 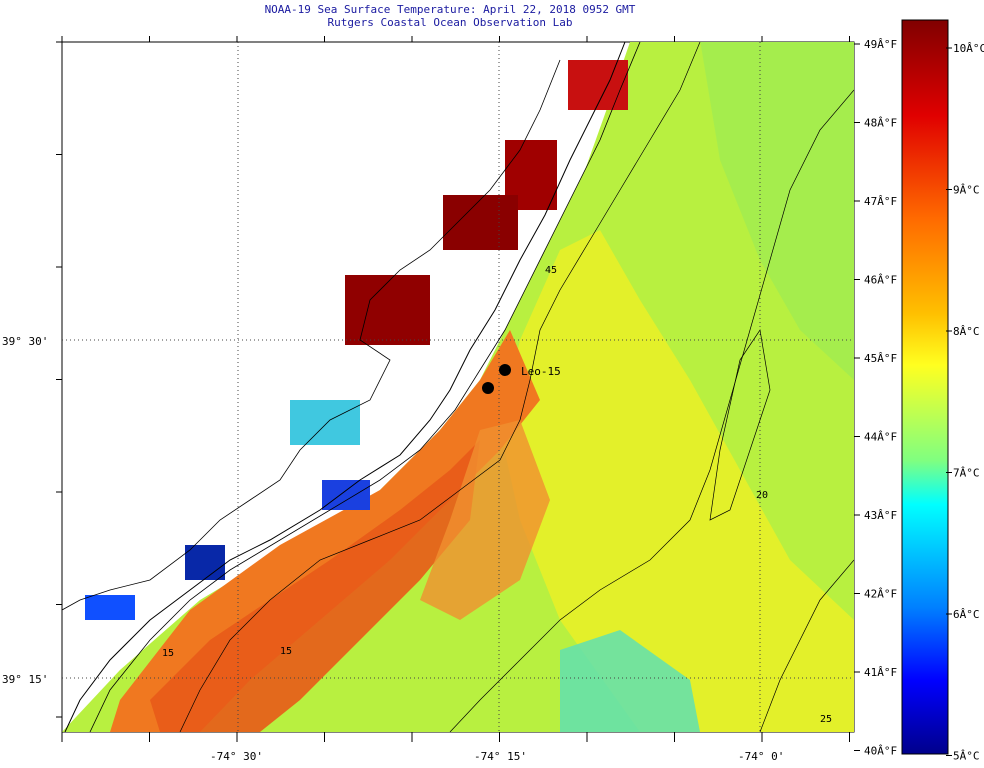 What do you see at coordinates (880, 123) in the screenshot?
I see `f-label: 48Â°F` at bounding box center [880, 123].